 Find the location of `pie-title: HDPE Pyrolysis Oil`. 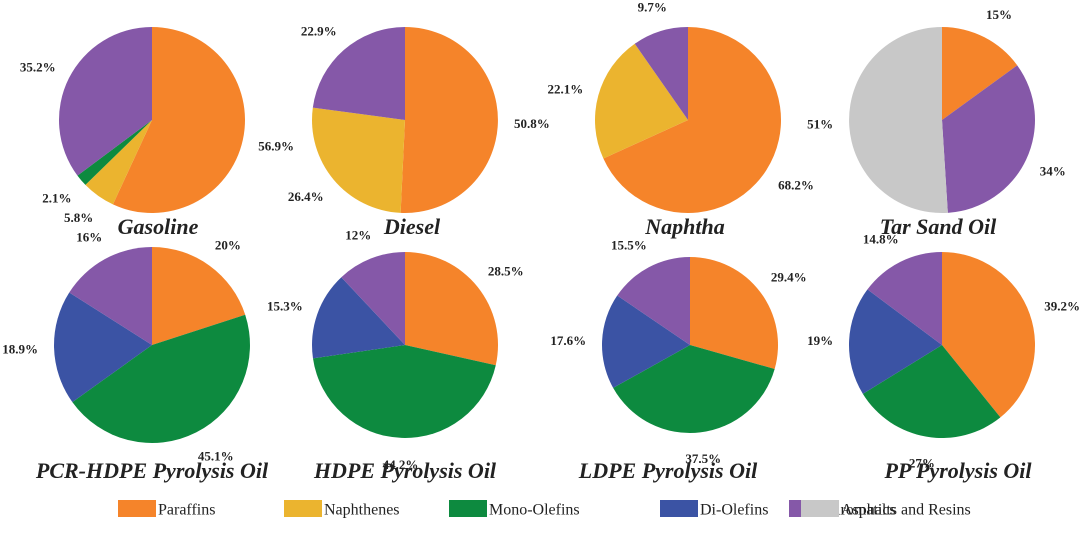

pie-title: HDPE Pyrolysis Oil is located at coordinates (405, 470).